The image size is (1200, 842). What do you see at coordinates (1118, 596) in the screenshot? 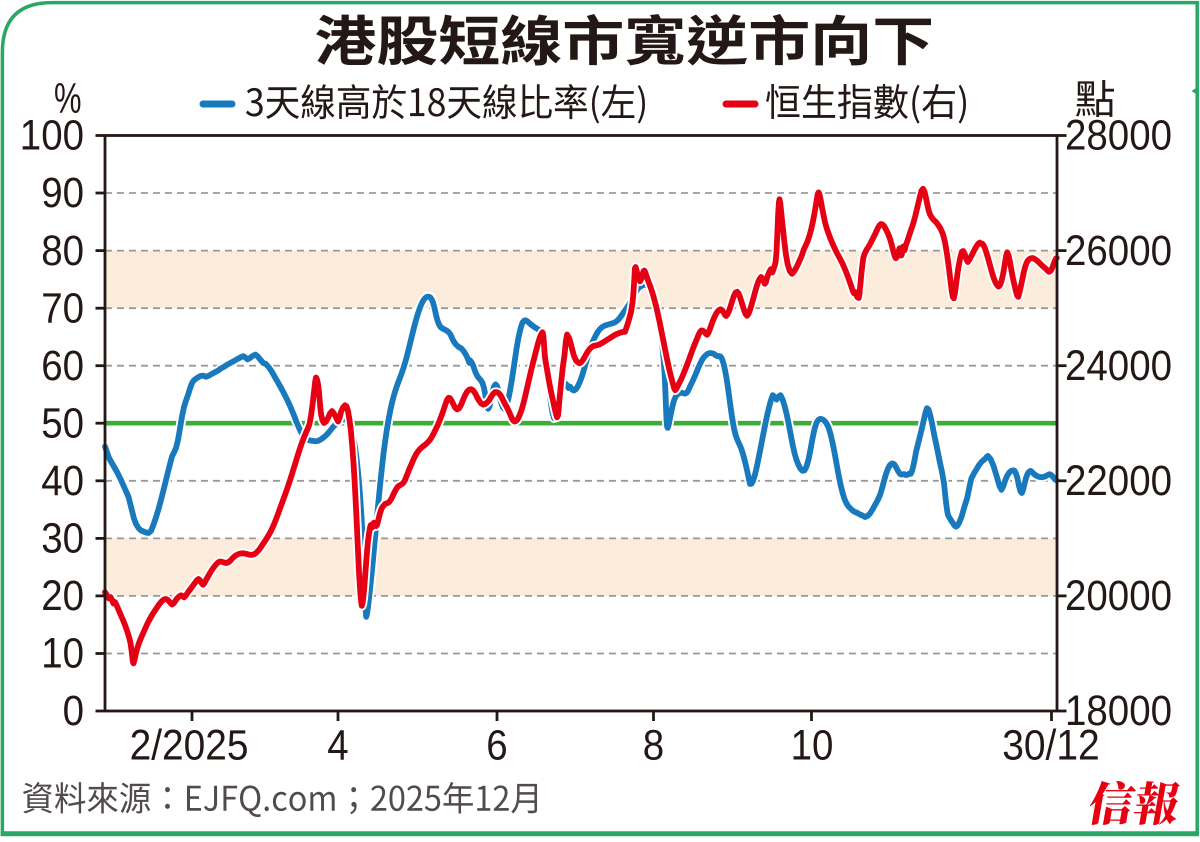
I see `svg-text: 20000` at bounding box center [1118, 596].